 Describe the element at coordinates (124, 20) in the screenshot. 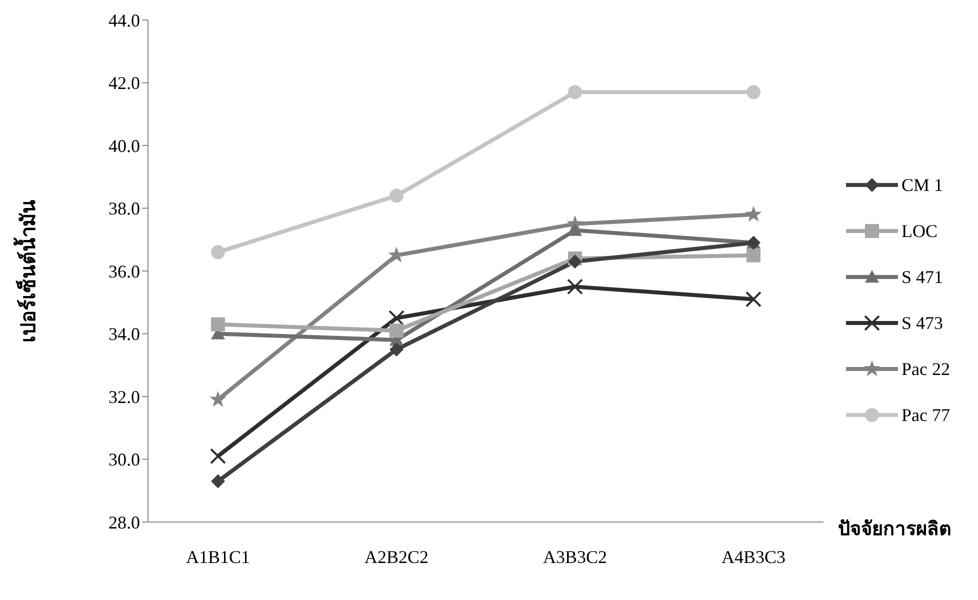

I see `y-tick-label: 44.0` at that location.